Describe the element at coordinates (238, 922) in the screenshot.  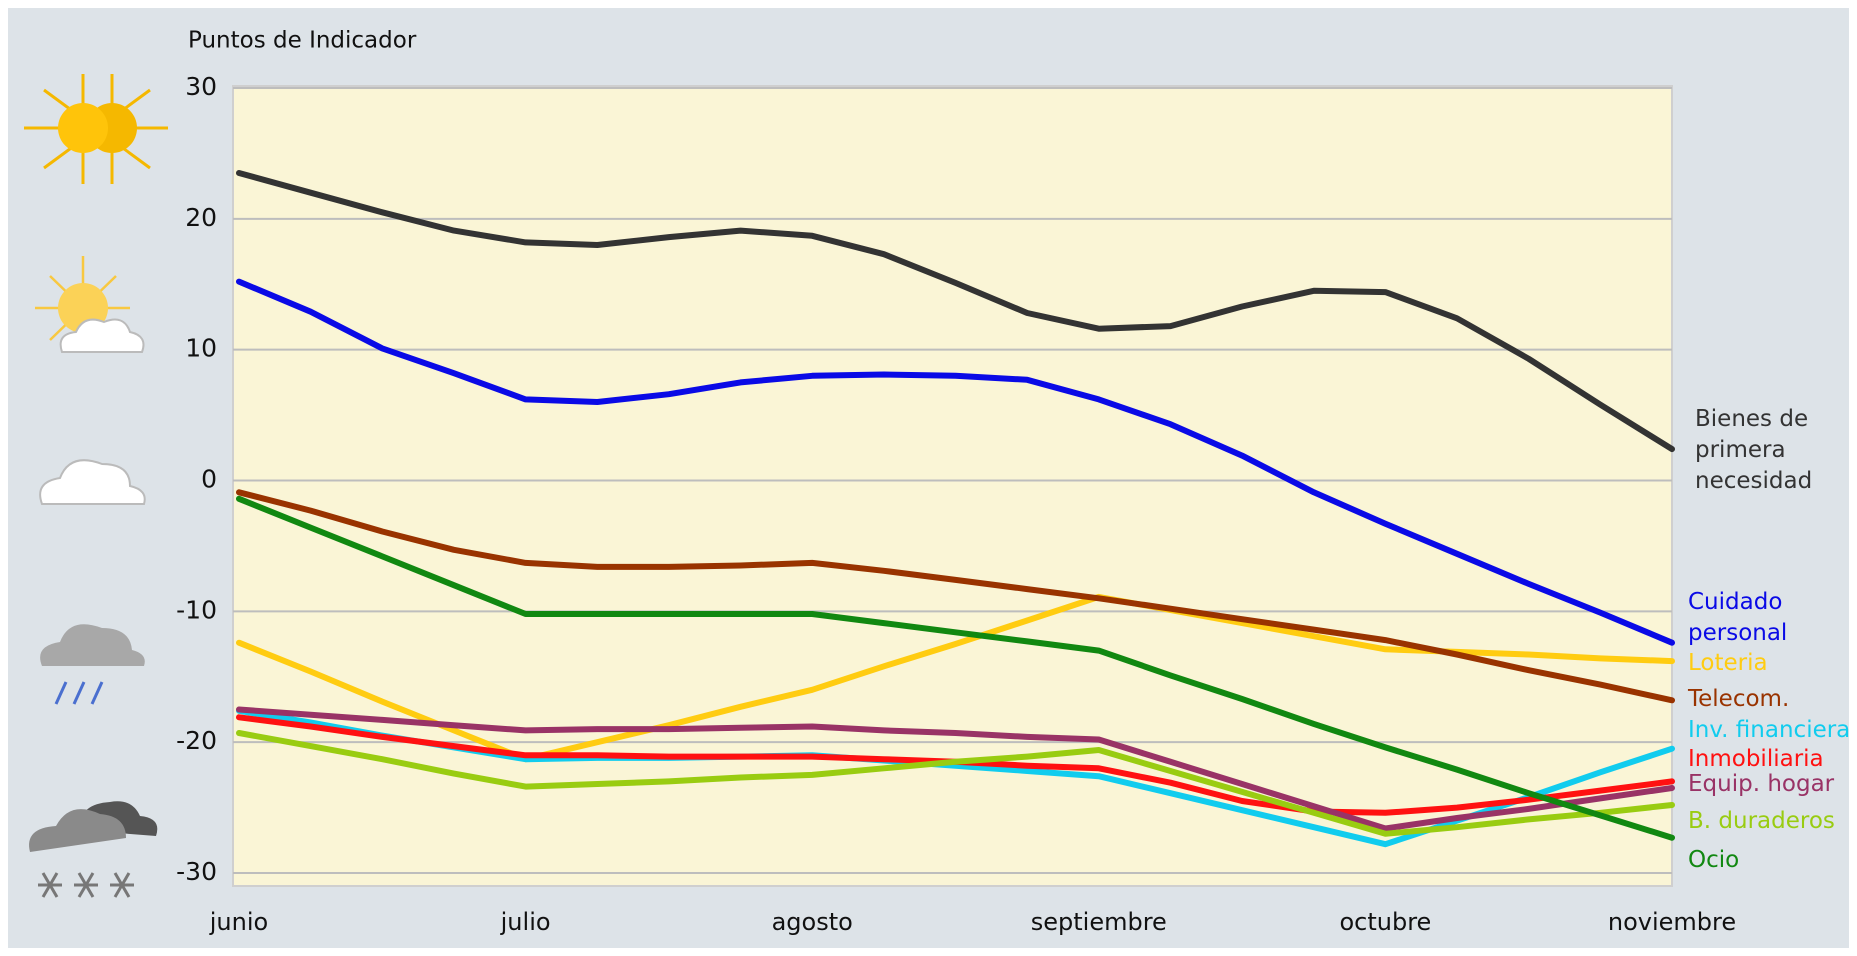
I see `x-tick-label: junio` at that location.